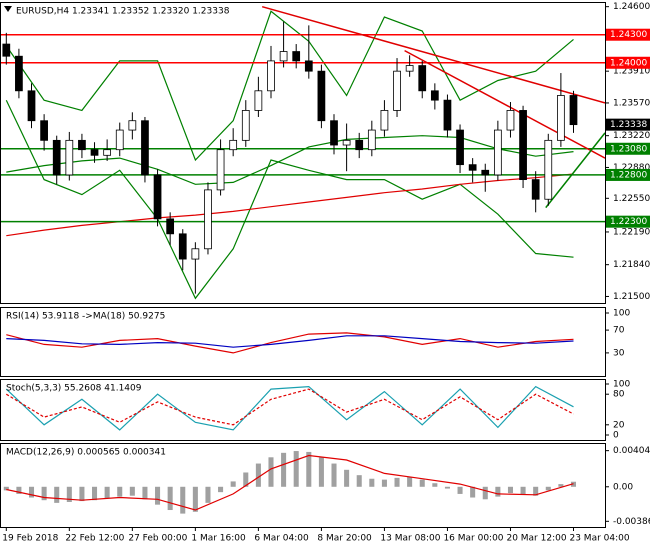 Image resolution: width=650 pixels, height=550 pixels. I want to click on x-tick-label: 1 Mar 16:00, so click(218, 539).